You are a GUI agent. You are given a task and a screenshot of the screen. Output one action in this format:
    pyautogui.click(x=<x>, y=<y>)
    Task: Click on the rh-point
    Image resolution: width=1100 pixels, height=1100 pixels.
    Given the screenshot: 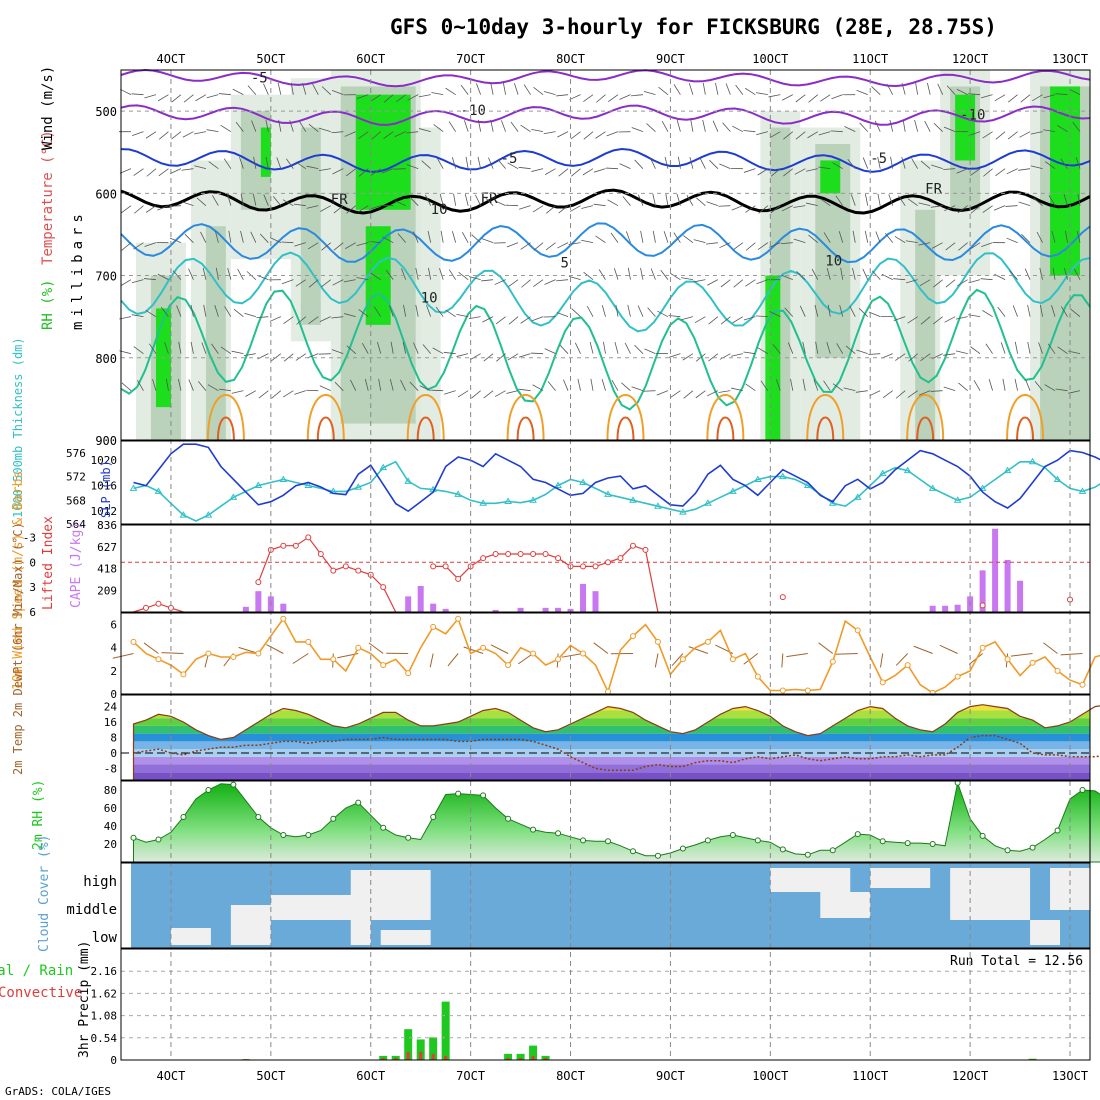 What is the action you would take?
    pyautogui.click(x=508, y=818)
    